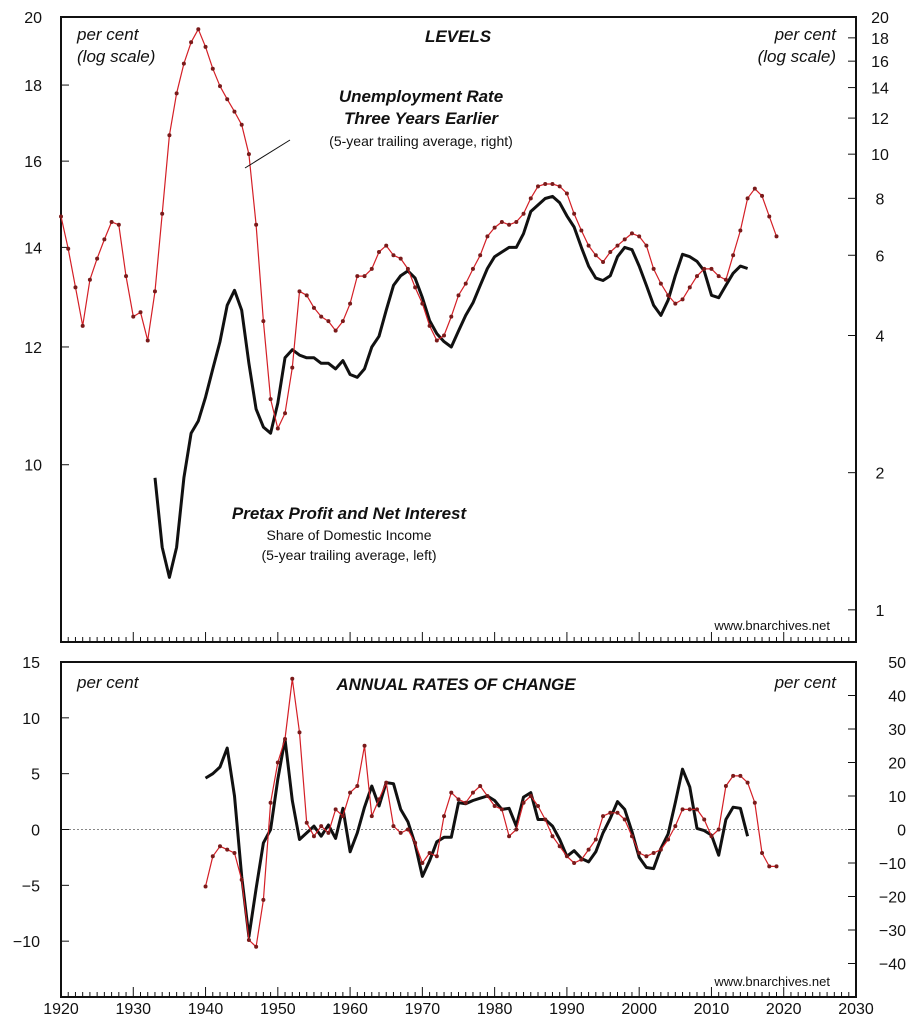  I want to click on change-title: ANNUAL RATES OF CHANGE, so click(455, 684).